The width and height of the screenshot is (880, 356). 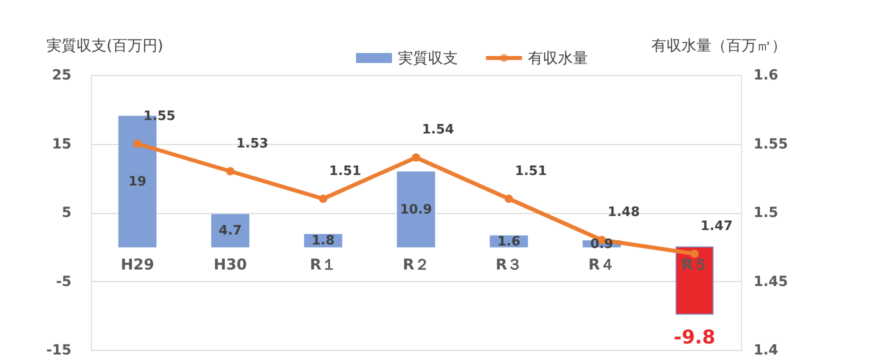 I want to click on data-label: 10.9, so click(x=416, y=210).